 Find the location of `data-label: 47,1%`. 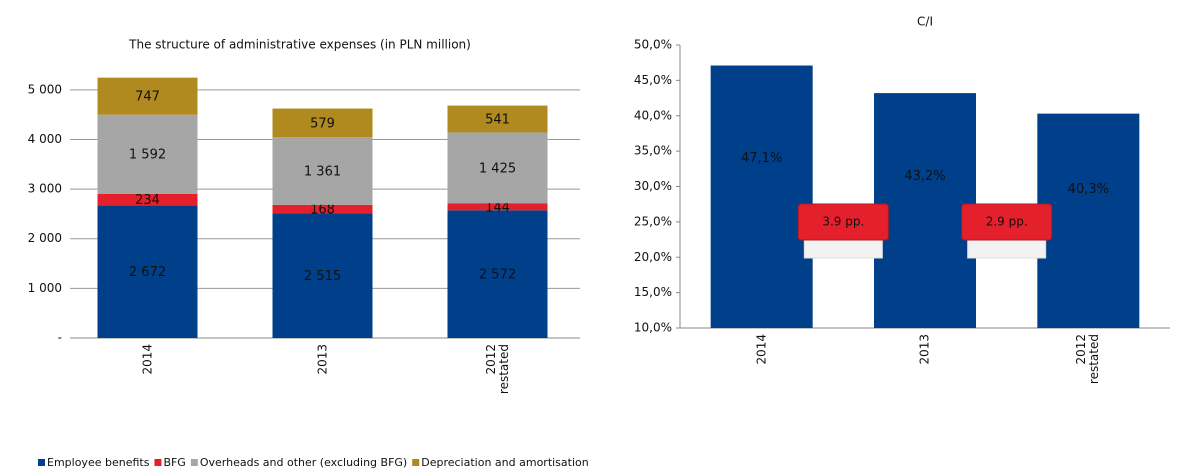

data-label: 47,1% is located at coordinates (761, 158).